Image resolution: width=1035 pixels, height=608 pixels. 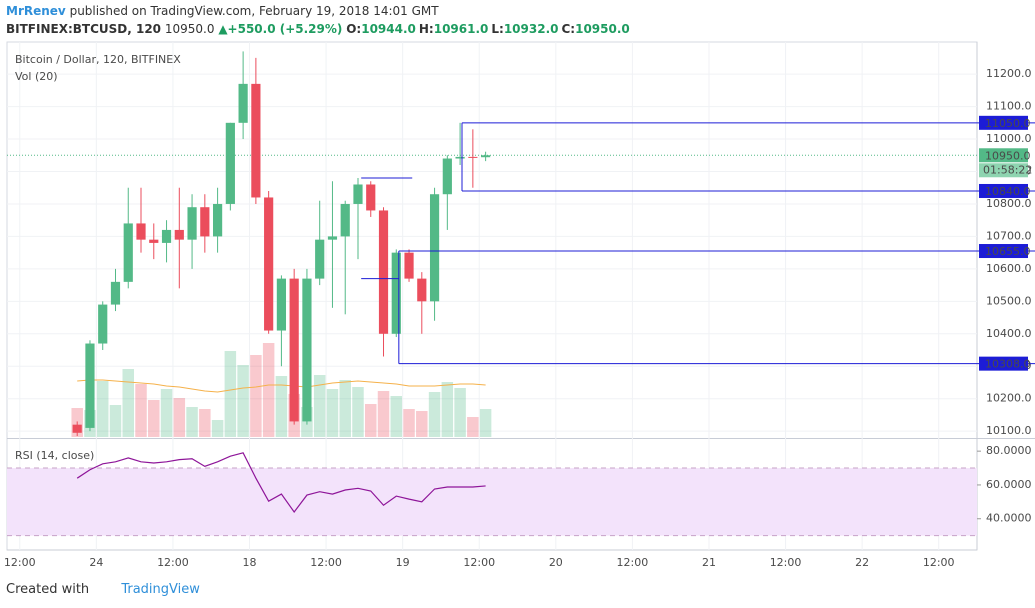 I want to click on last-price-label: 10950.0, so click(x=1008, y=155).